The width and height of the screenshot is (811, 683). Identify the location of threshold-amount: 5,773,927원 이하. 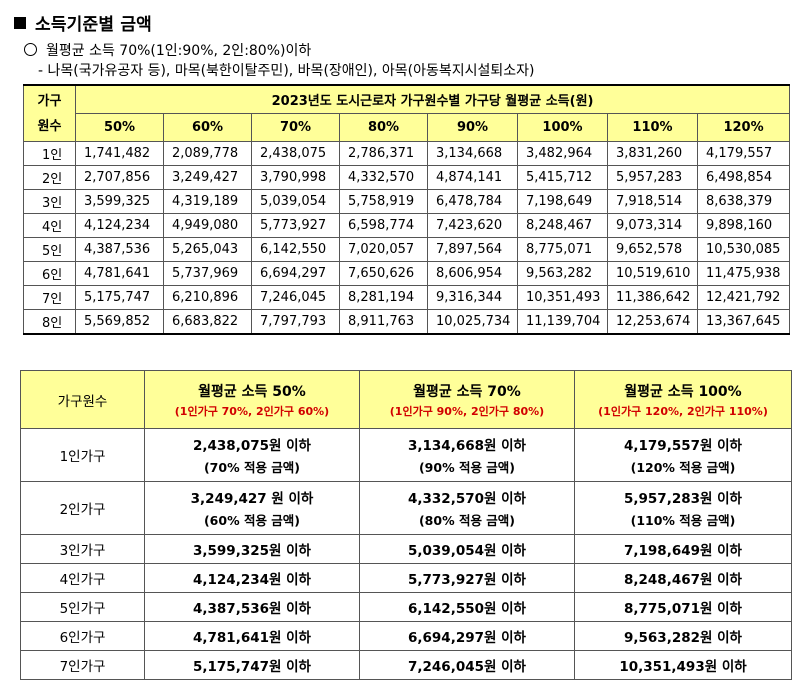
(467, 580).